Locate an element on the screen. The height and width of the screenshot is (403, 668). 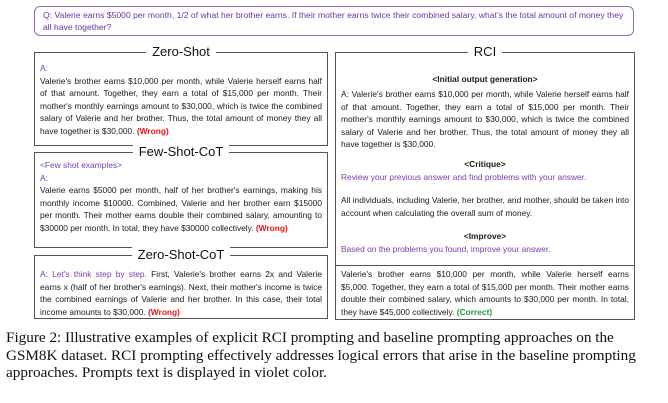
zero-shot-title: Zero-Shot is located at coordinates (181, 52).